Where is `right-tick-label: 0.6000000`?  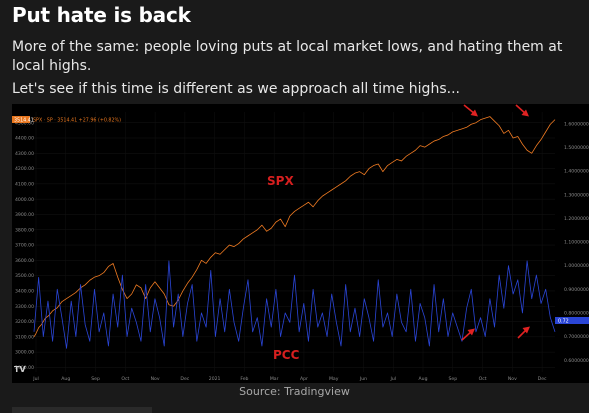 right-tick-label: 0.6000000 is located at coordinates (576, 361).